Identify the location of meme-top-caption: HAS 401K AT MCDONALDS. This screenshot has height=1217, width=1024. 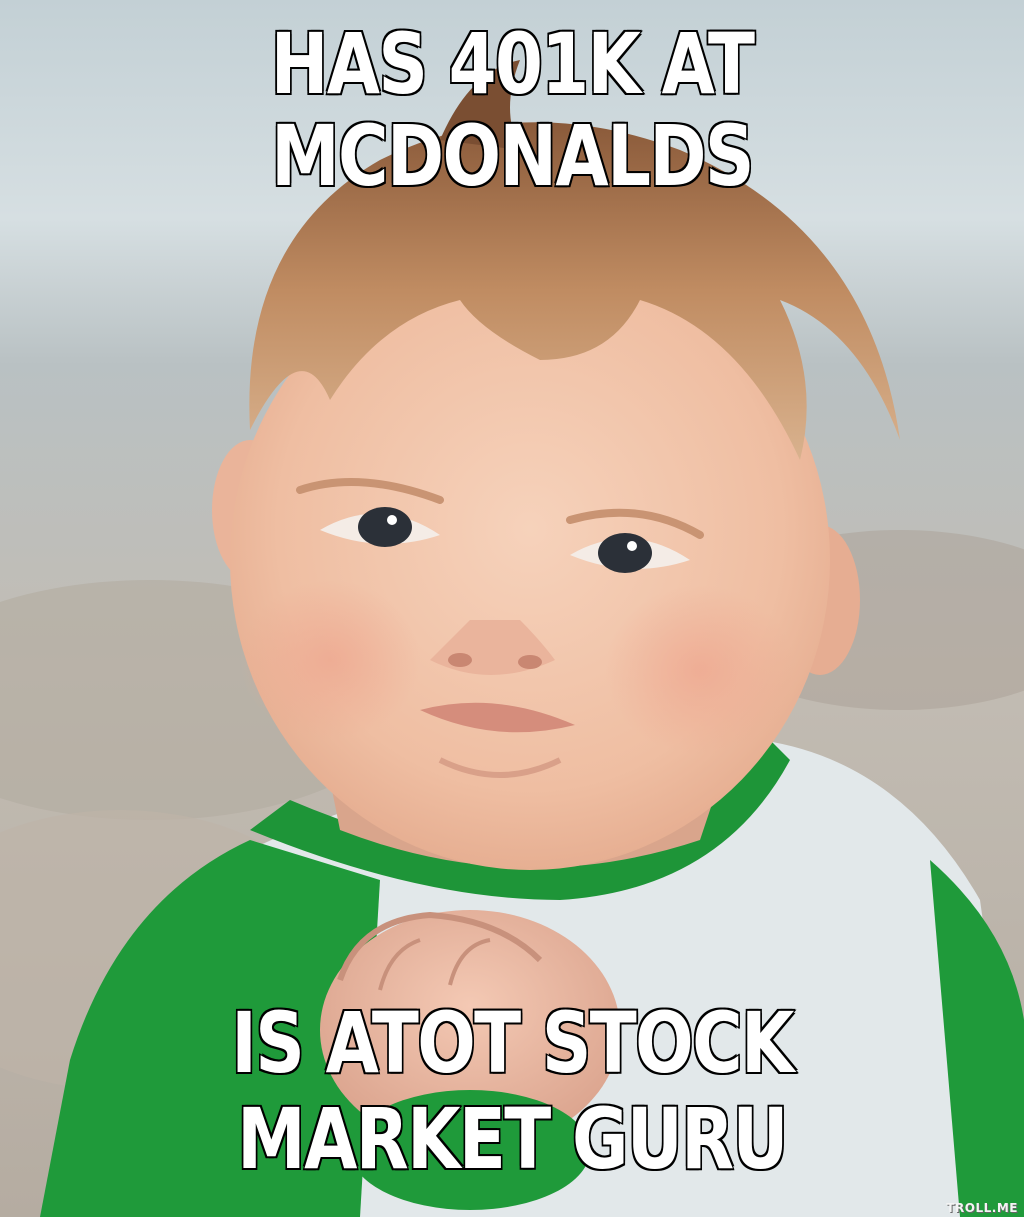
(513, 110).